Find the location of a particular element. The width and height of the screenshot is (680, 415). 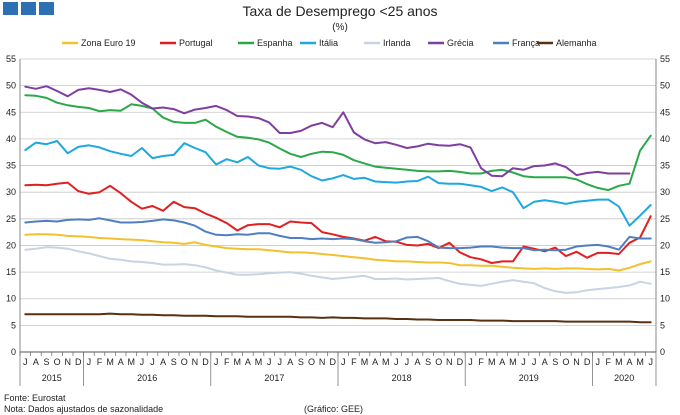

x-month-label-34: M is located at coordinates (386, 362).